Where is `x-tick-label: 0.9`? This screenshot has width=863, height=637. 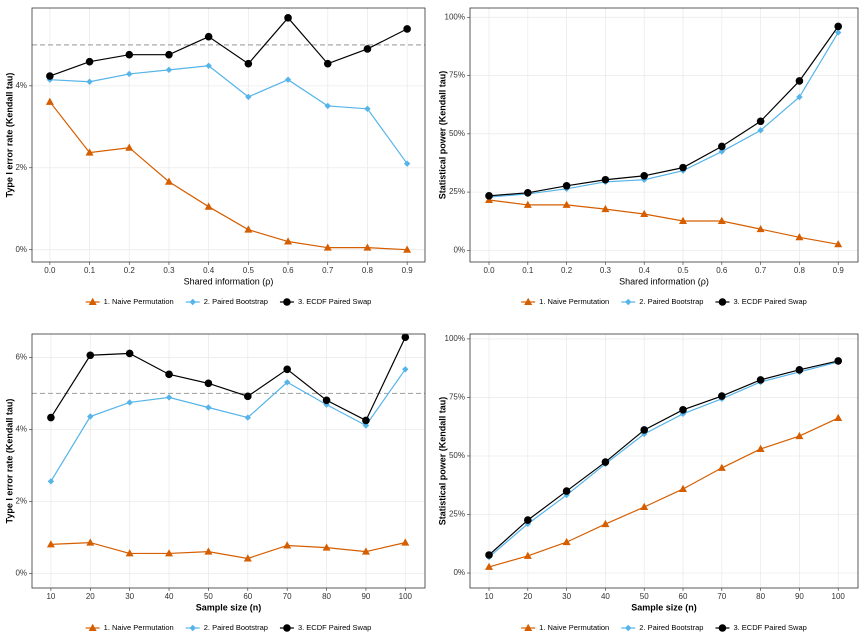 x-tick-label: 0.9 is located at coordinates (839, 270).